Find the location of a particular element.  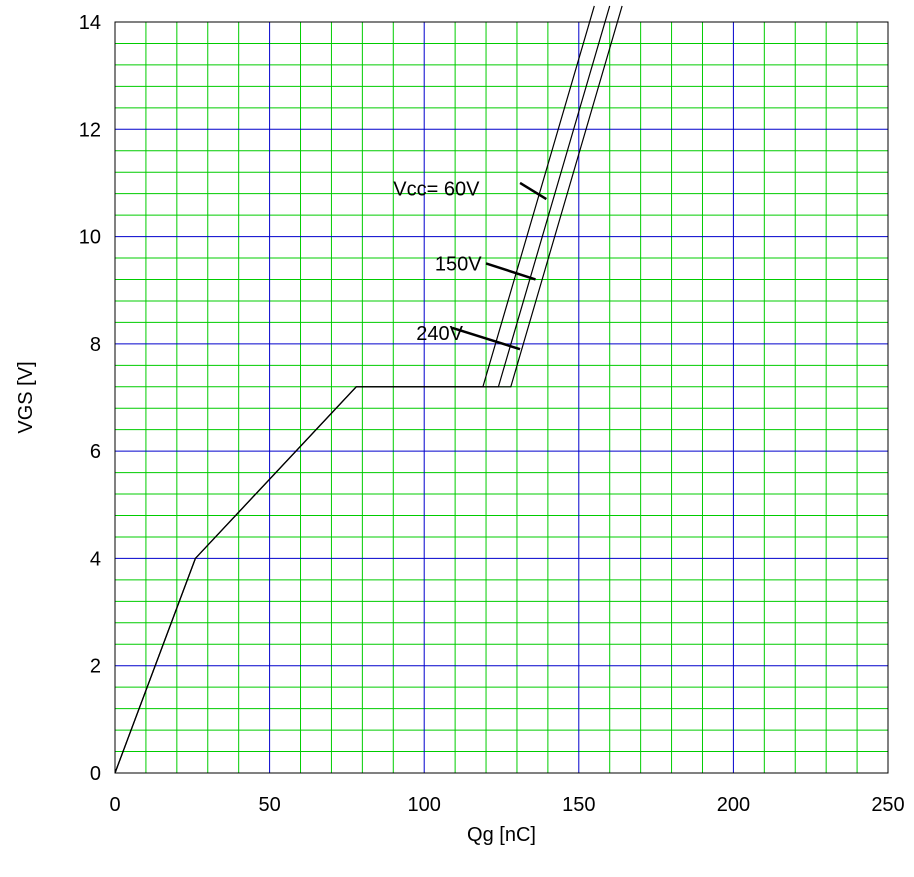

y-tick-label: 4 is located at coordinates (95, 559).